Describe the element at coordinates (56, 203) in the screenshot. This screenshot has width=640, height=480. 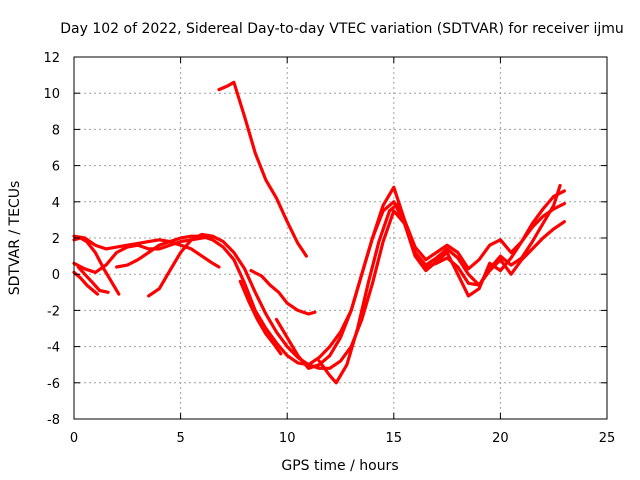
I see `y-tick-label: 4` at that location.